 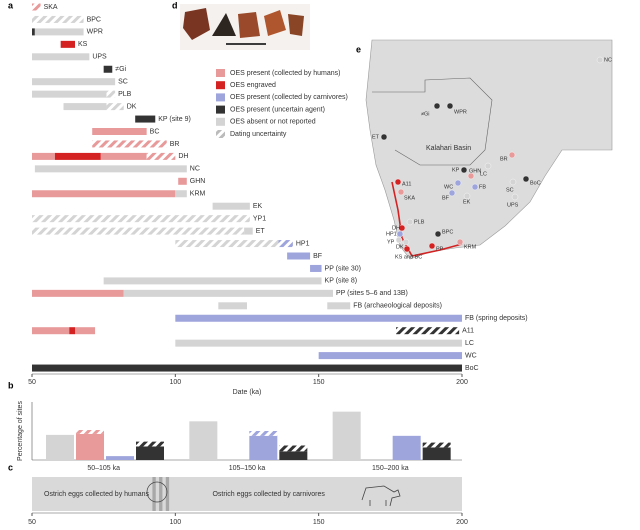 I want to click on site-label: PLB, so click(x=419, y=222).